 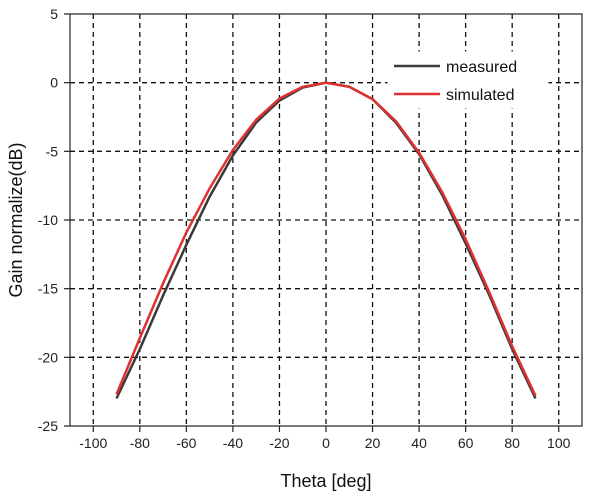 What do you see at coordinates (419, 443) in the screenshot?
I see `x-tick-label: 40` at bounding box center [419, 443].